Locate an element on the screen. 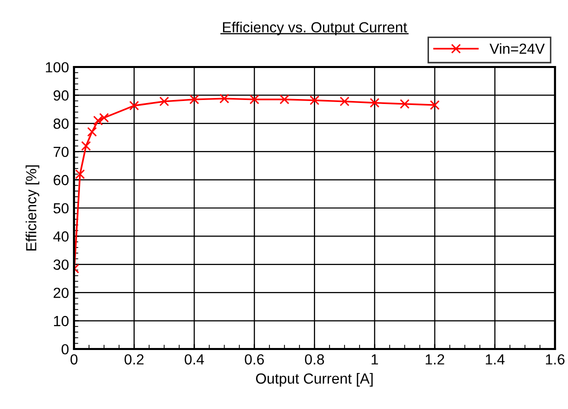  y-tick-label: 100 is located at coordinates (57, 67).